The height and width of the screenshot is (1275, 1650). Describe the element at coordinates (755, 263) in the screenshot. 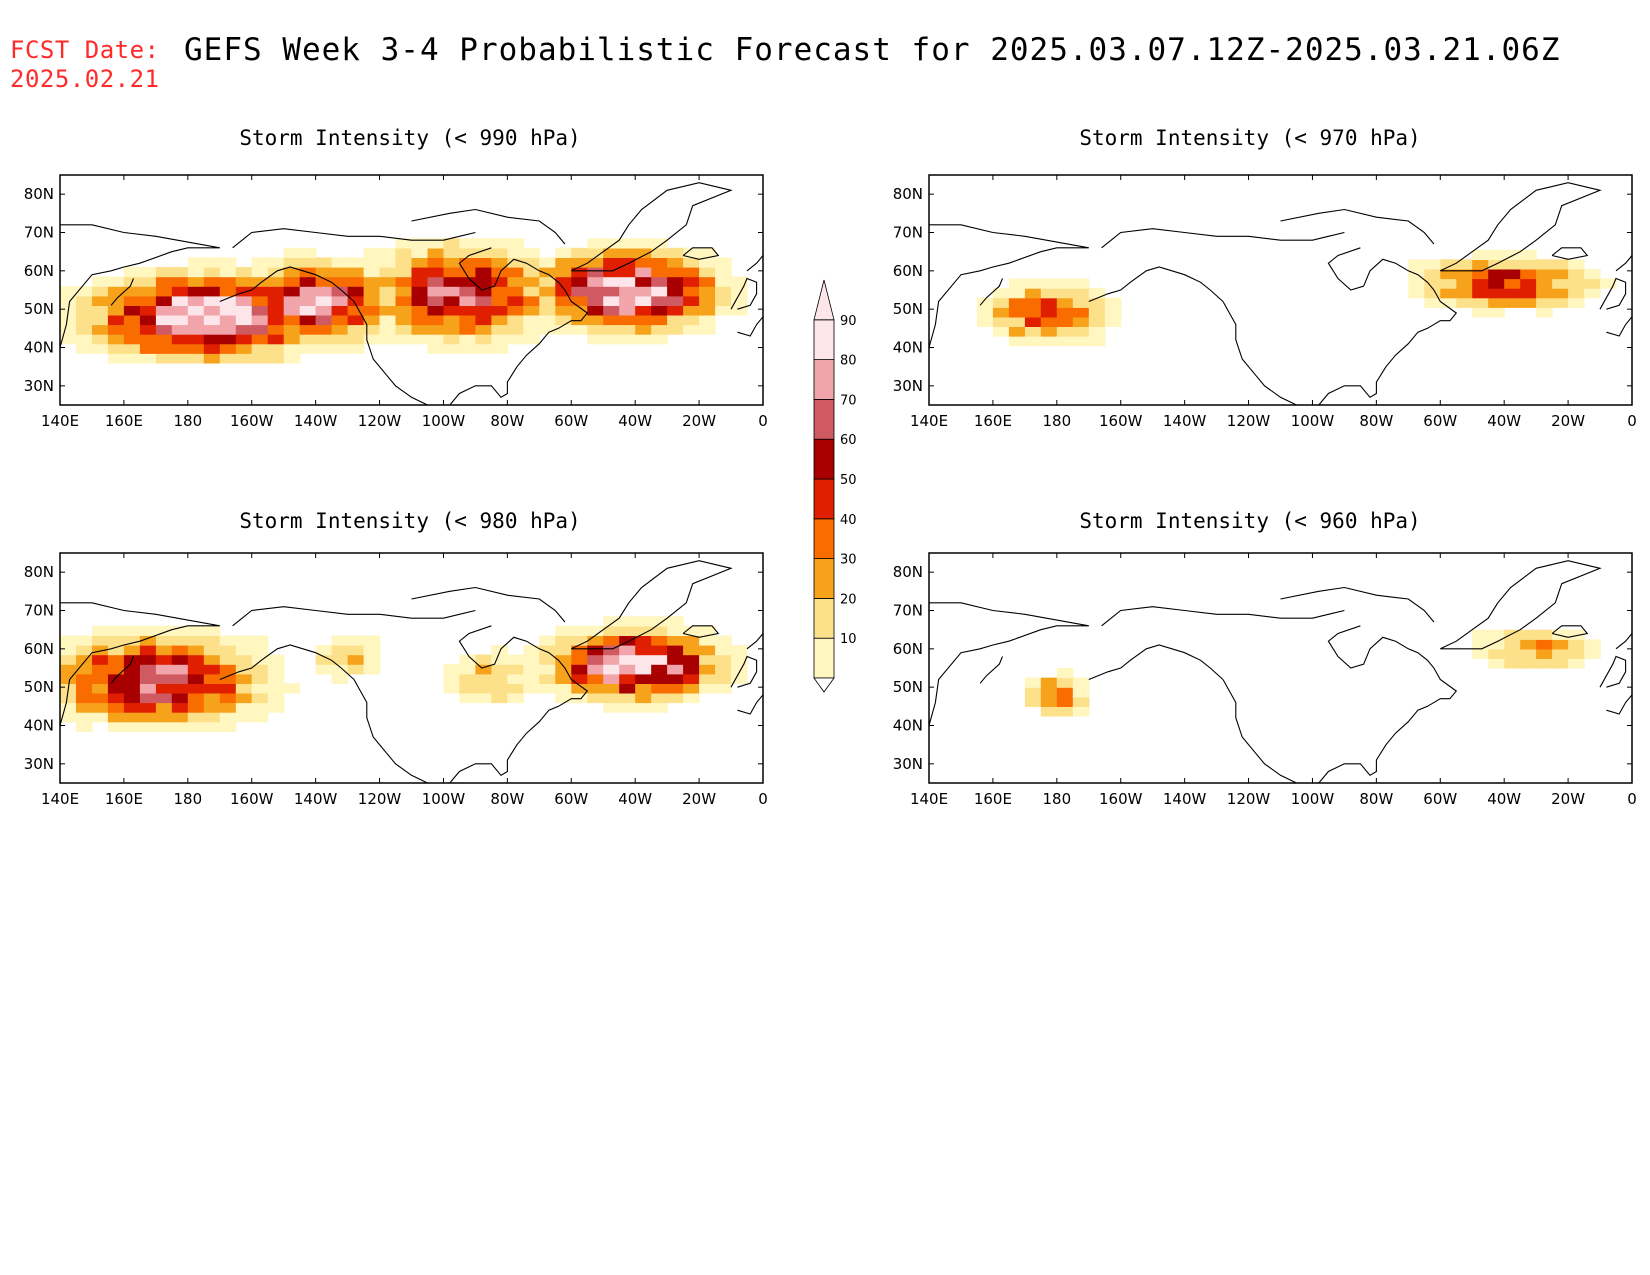

I see `coastline` at that location.